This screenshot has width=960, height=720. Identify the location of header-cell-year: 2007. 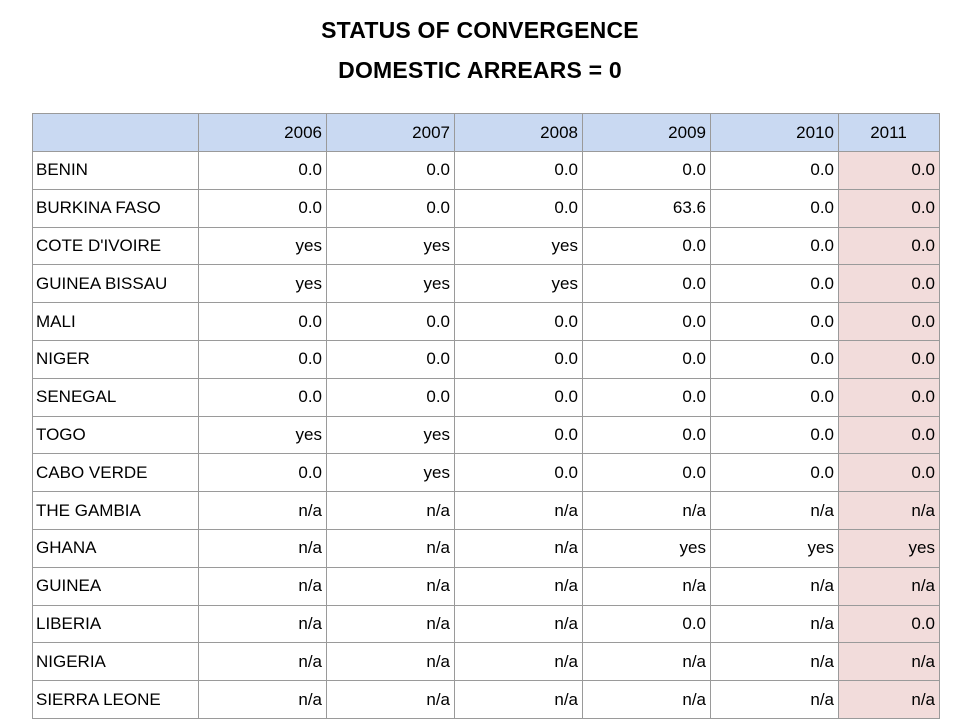
(390, 132).